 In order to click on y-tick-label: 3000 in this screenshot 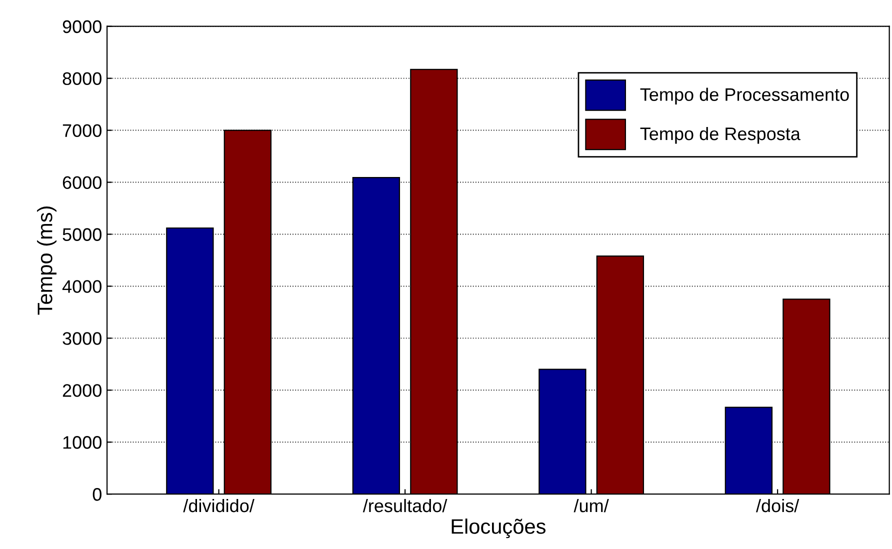, I will do `click(82, 338)`.